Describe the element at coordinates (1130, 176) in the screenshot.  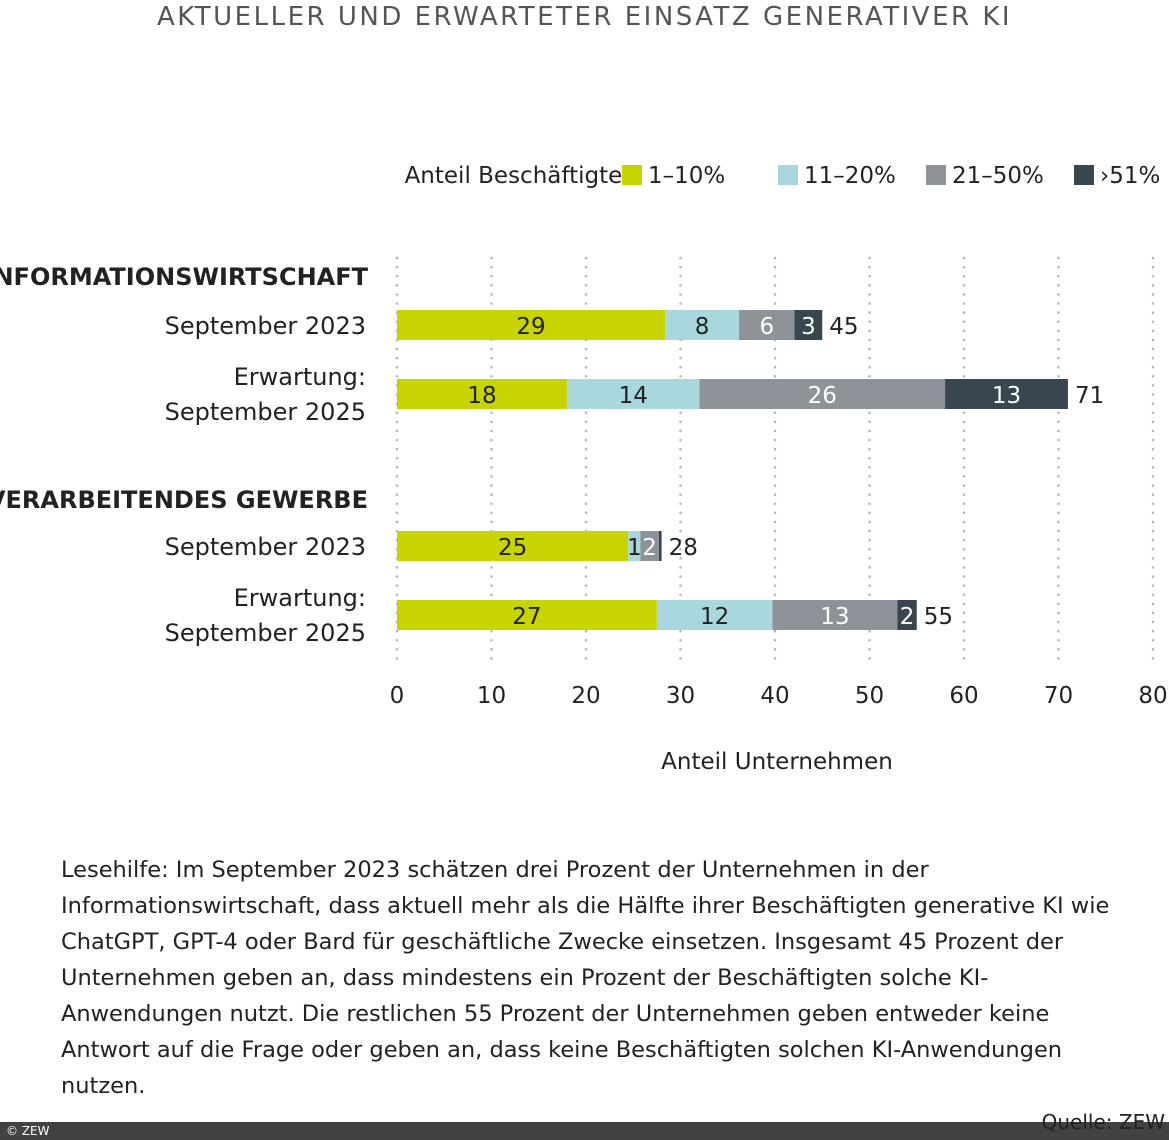
I see `legend-label: ›51%` at that location.